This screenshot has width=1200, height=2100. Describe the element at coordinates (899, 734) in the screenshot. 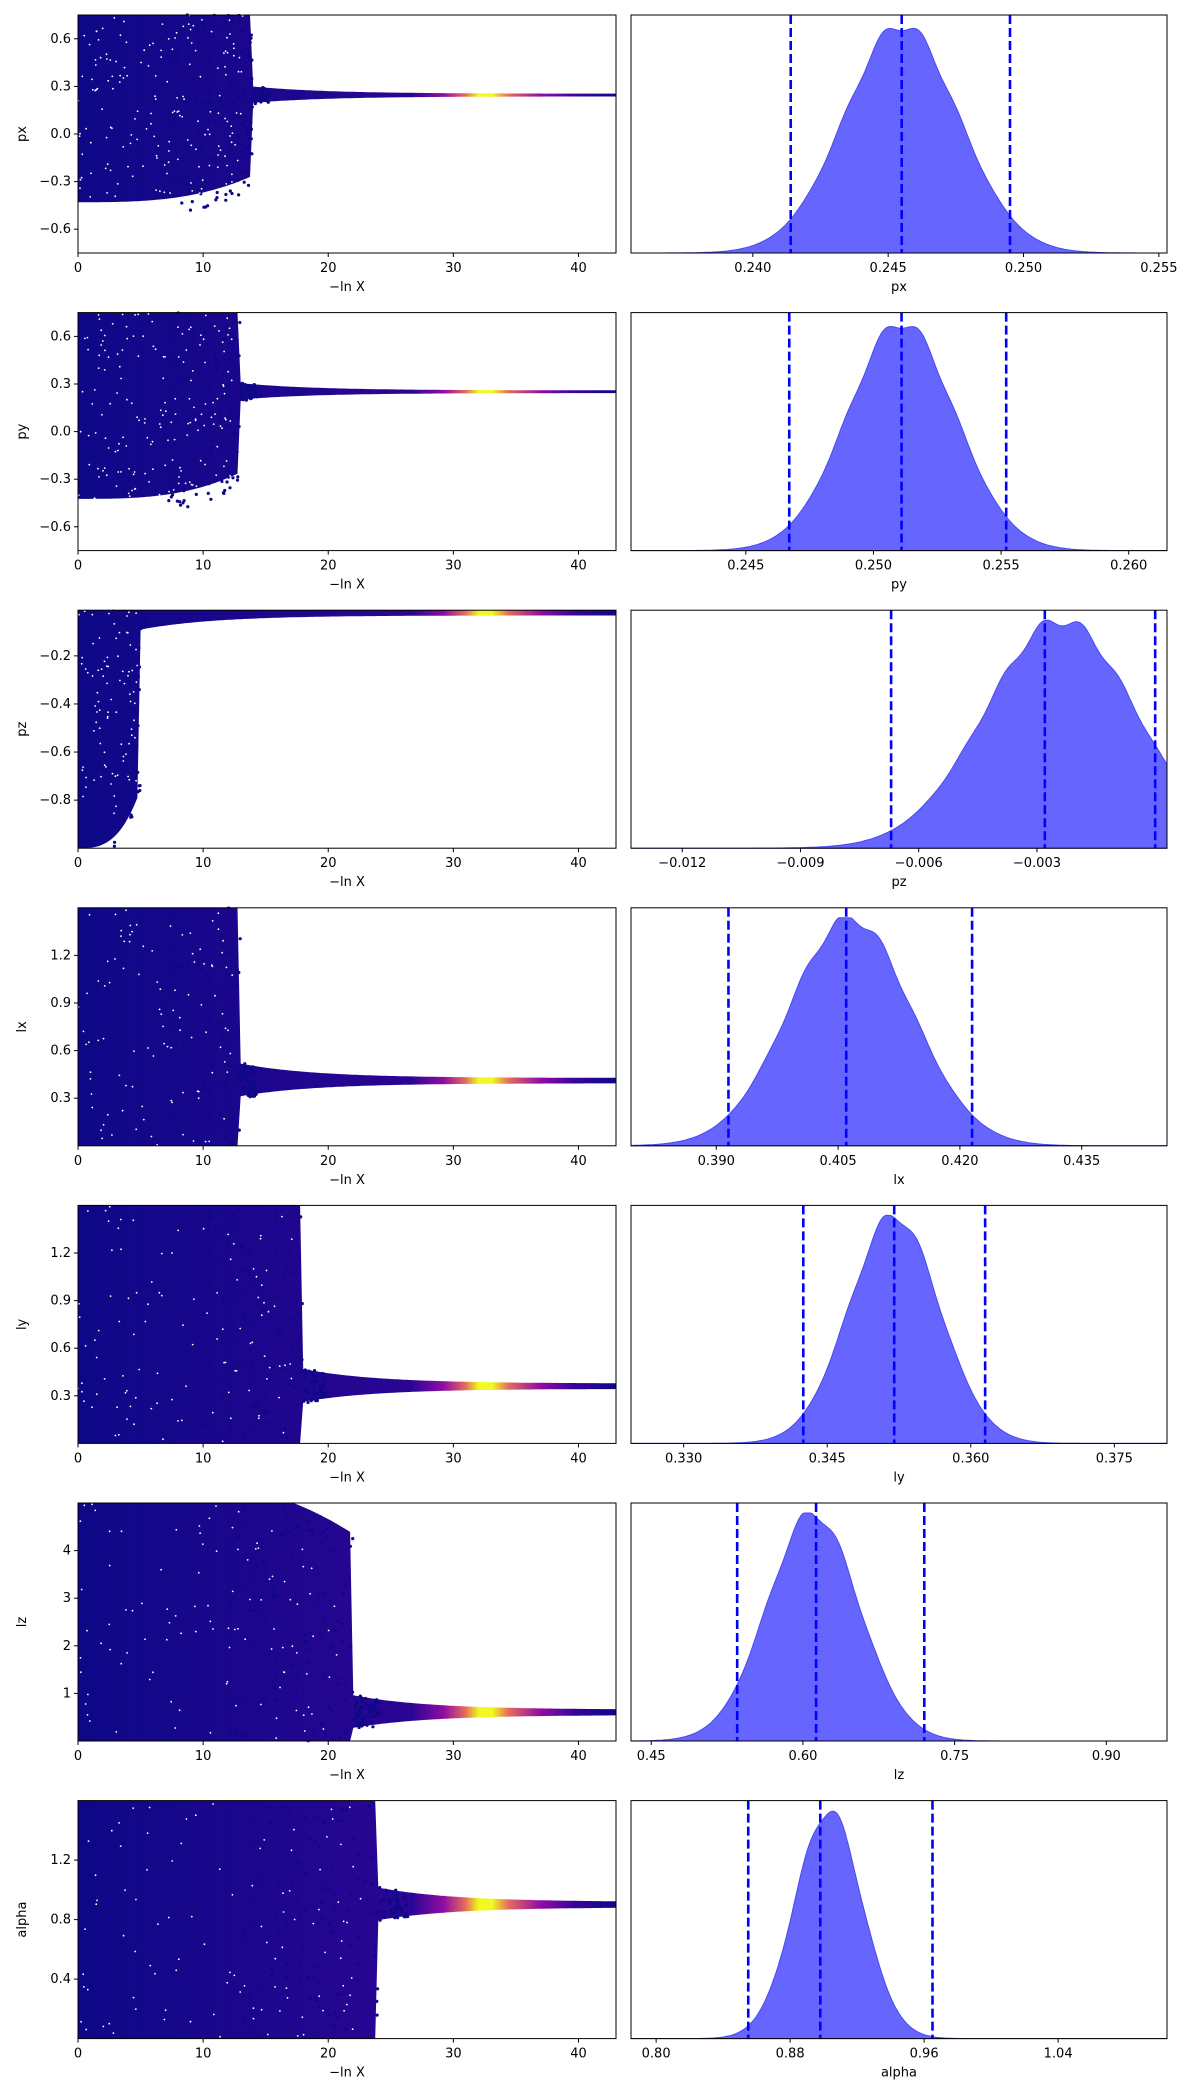

I see `posterior-density` at that location.